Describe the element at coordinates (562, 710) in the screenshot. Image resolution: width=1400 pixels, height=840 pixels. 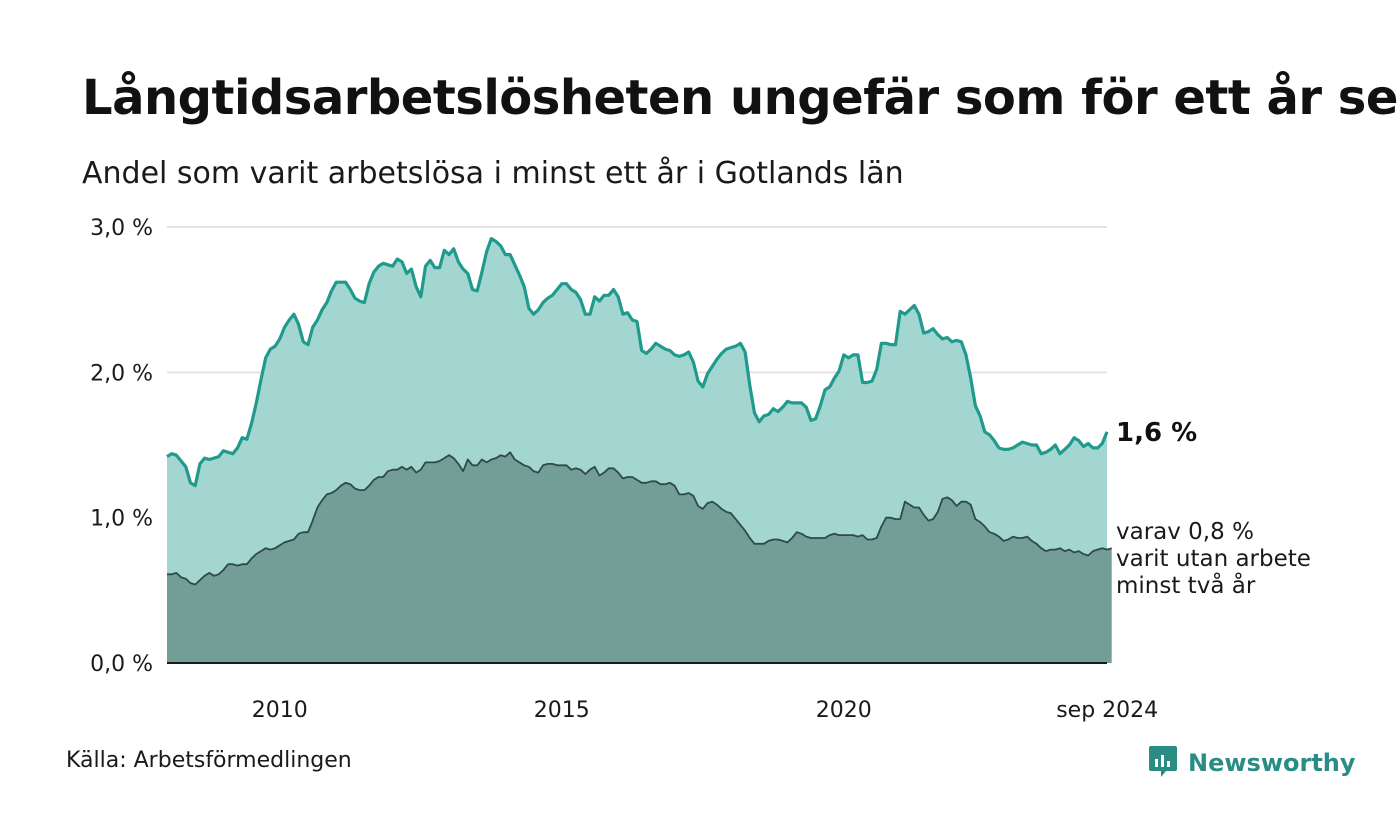
I see `x-tick-label: 2015` at that location.